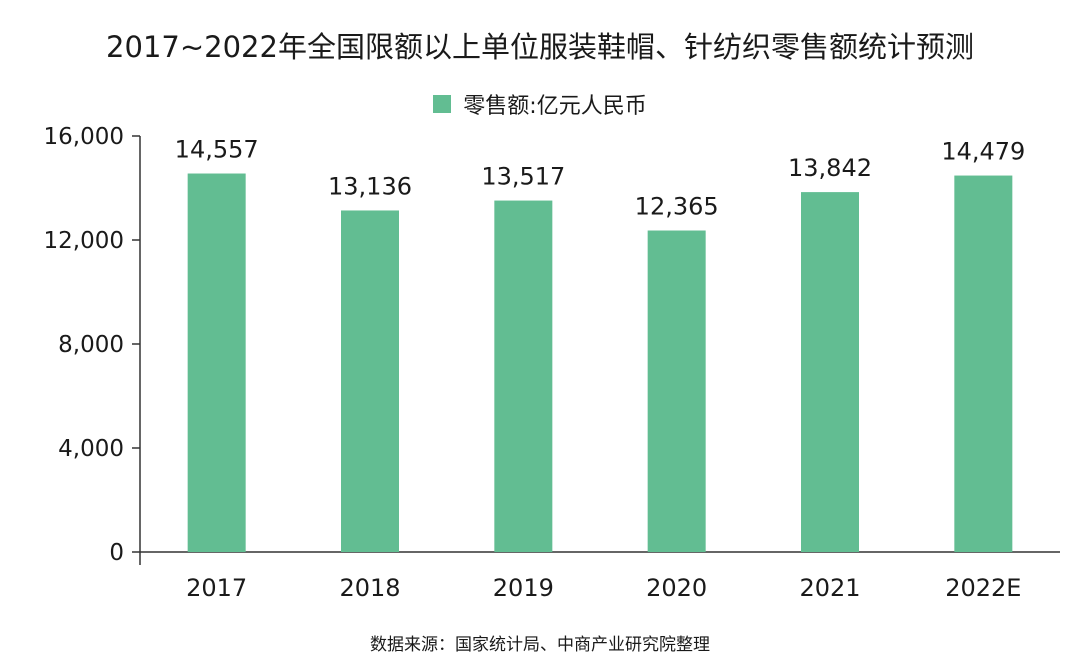 The image size is (1080, 672). What do you see at coordinates (91, 449) in the screenshot?
I see `y-tick-label: 4,000` at bounding box center [91, 449].